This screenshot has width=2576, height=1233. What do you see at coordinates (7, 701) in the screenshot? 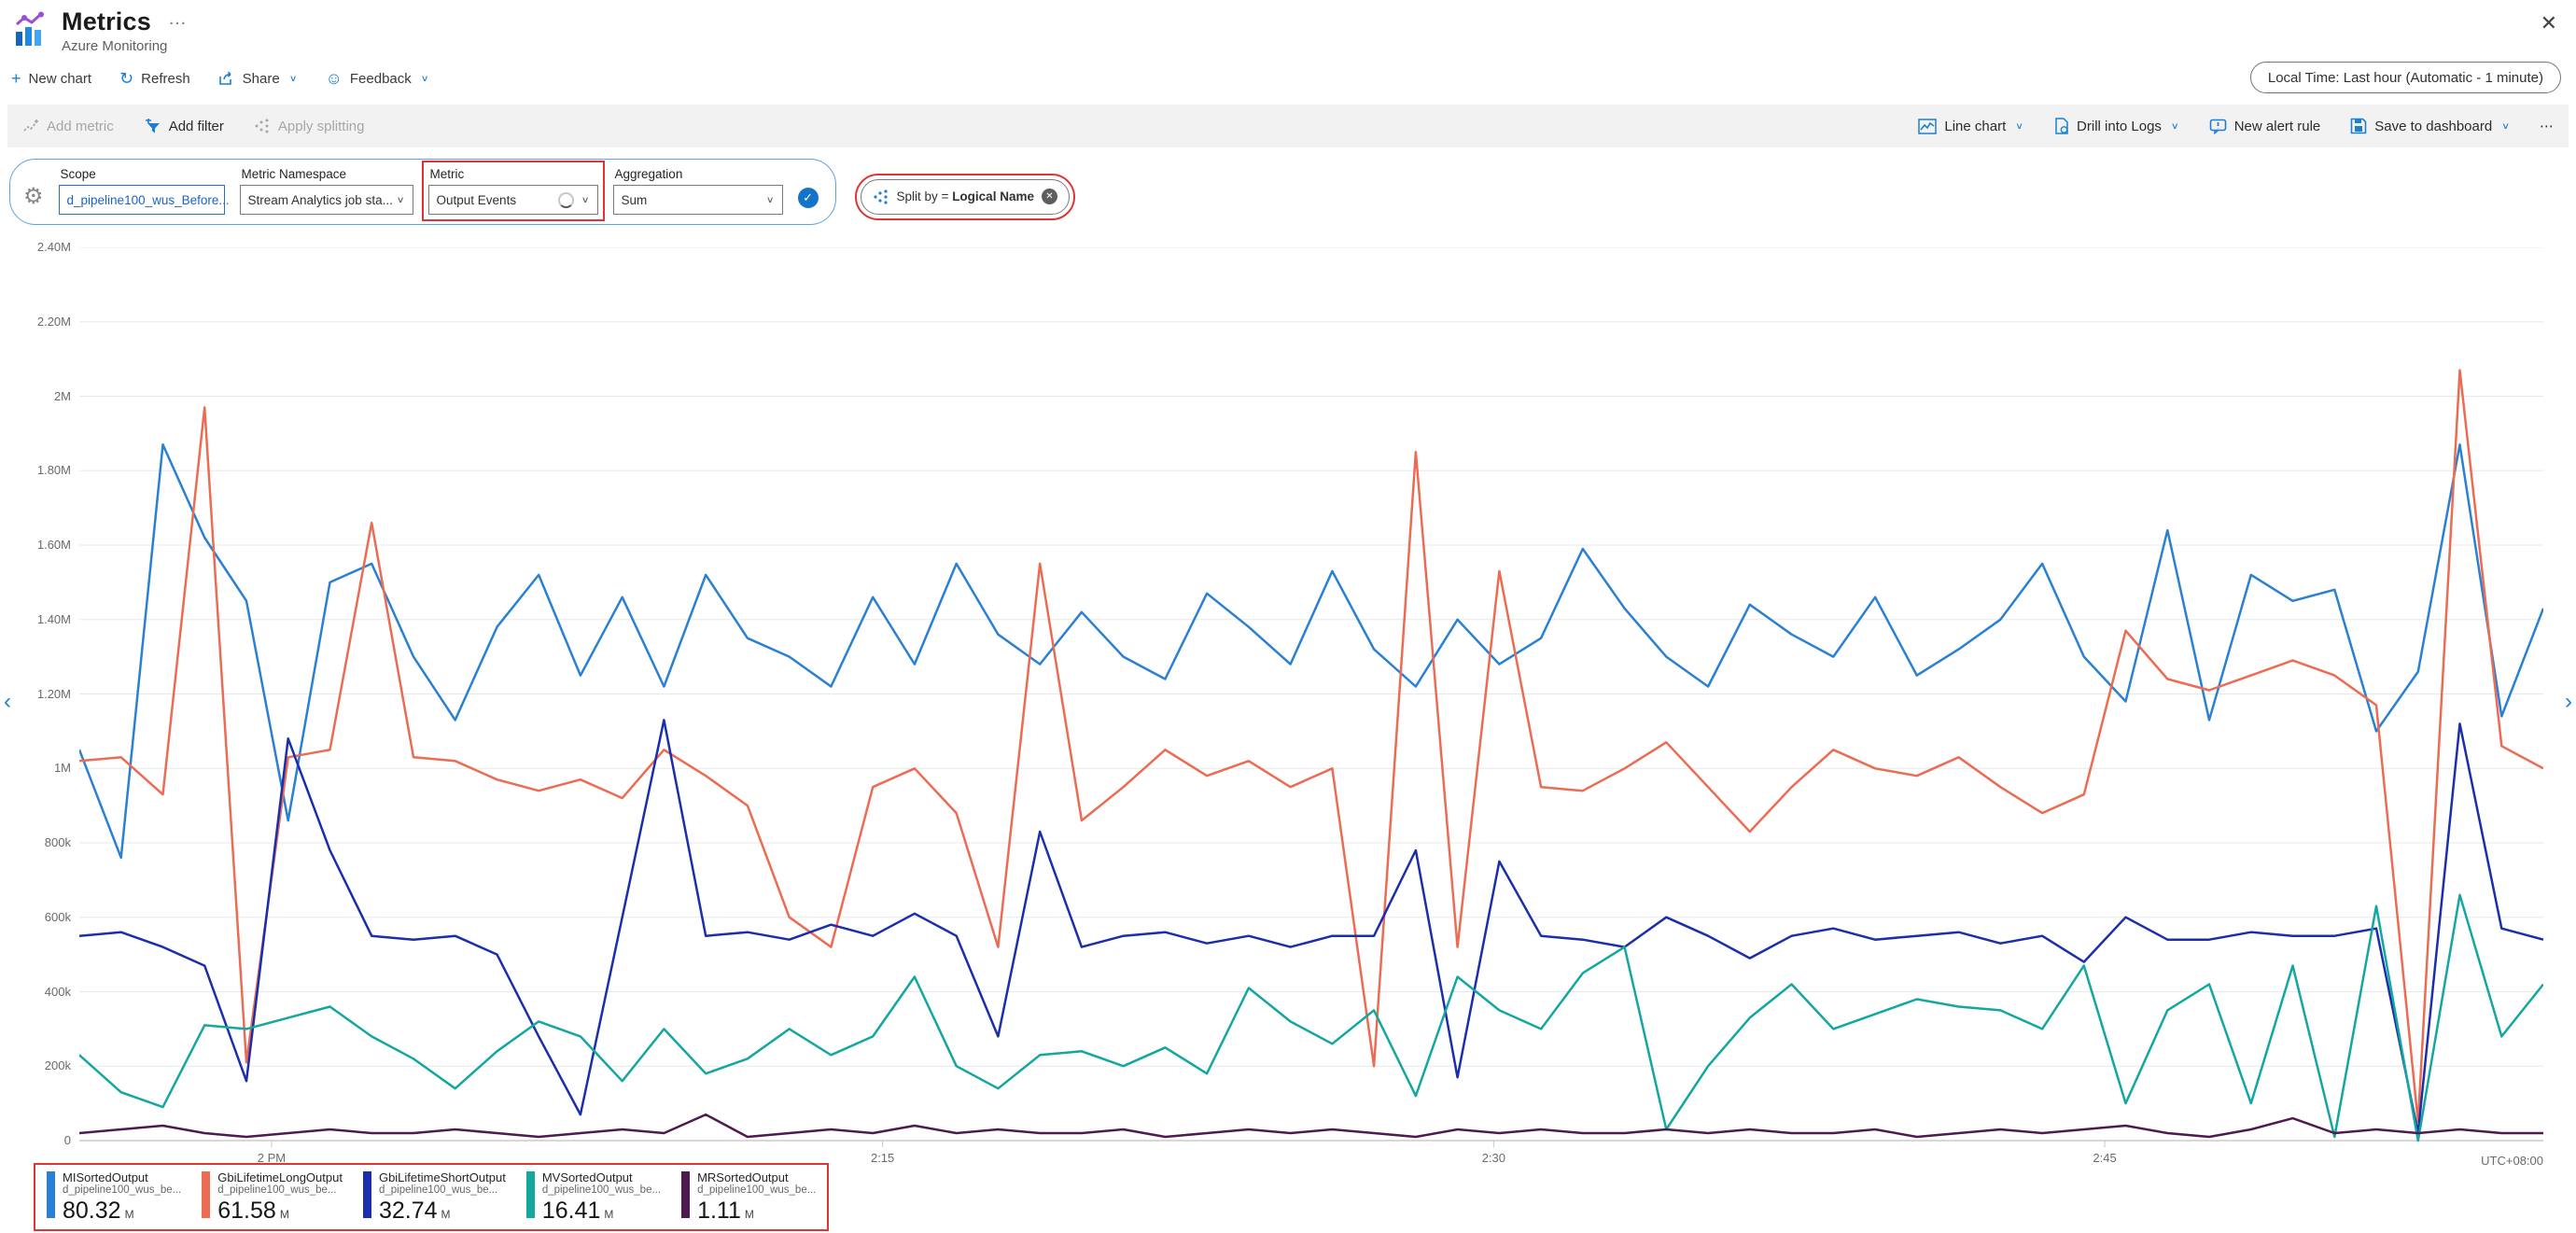
I see `scroll-left-icon: ‹` at bounding box center [7, 701].